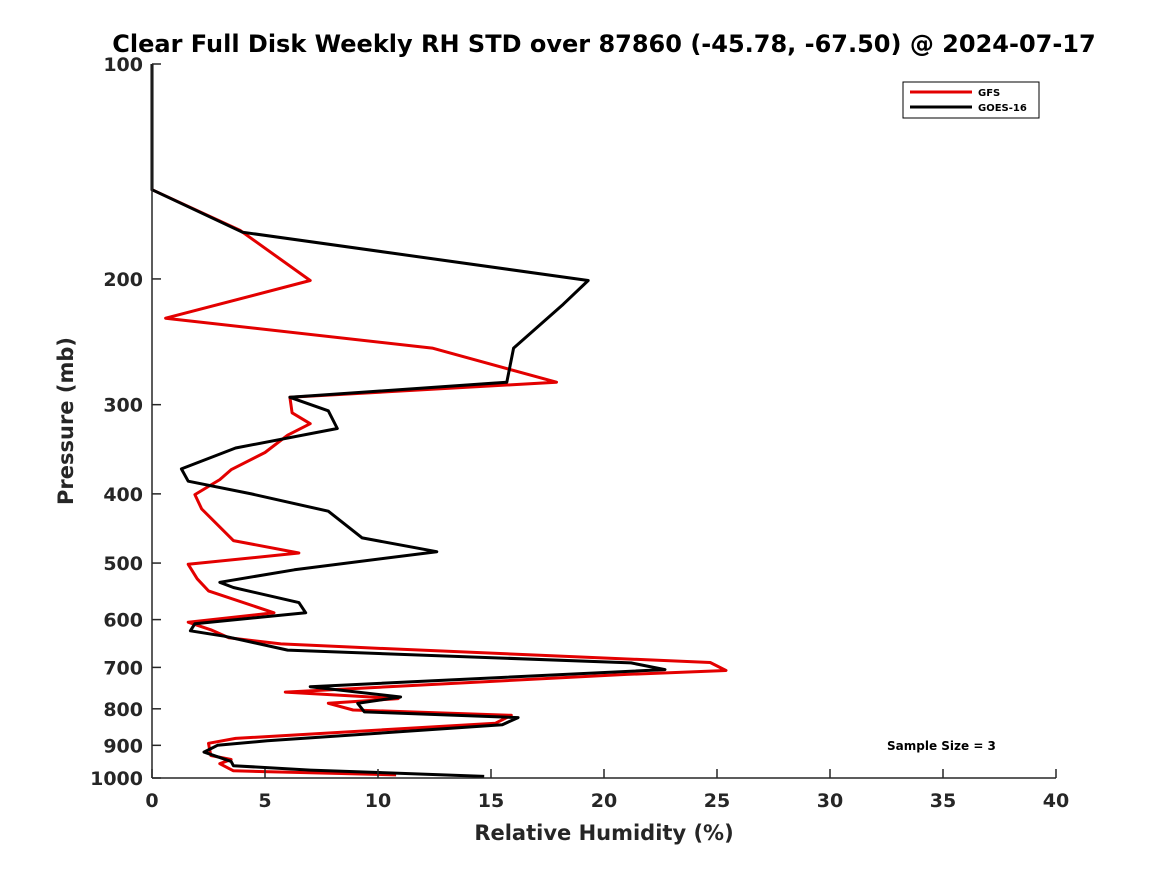 This screenshot has height=875, width=1167. What do you see at coordinates (123, 564) in the screenshot?
I see `y-tick-label: 500` at bounding box center [123, 564].